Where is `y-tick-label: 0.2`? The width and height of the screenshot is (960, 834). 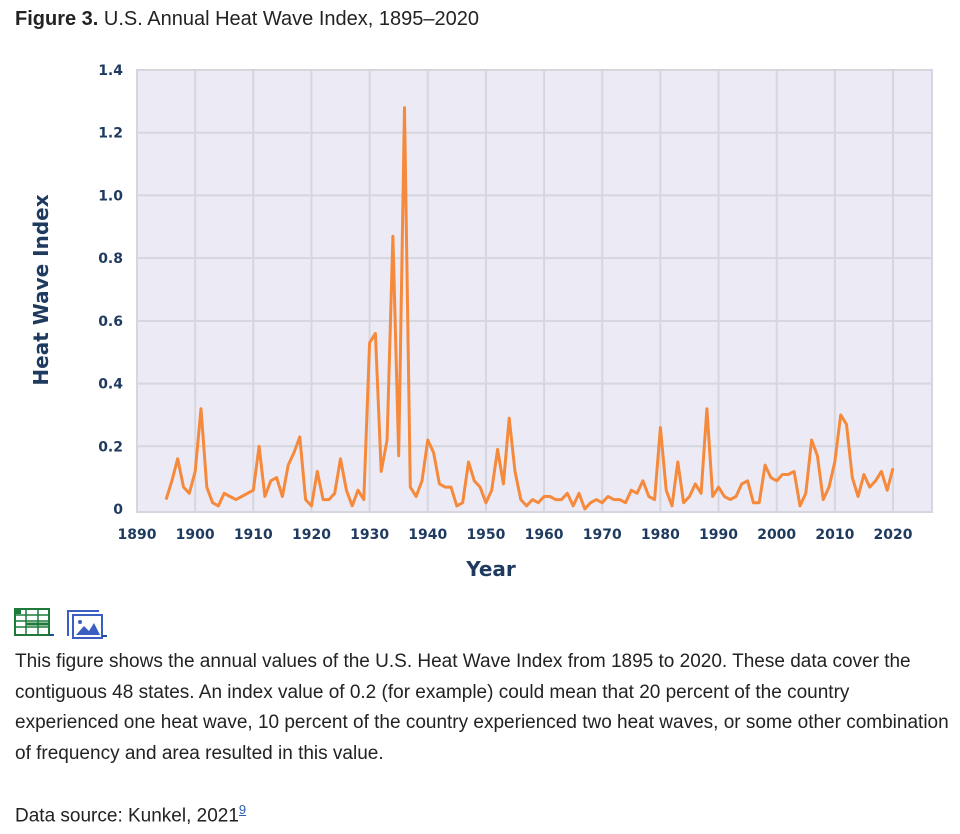 y-tick-label: 0.2 is located at coordinates (110, 447).